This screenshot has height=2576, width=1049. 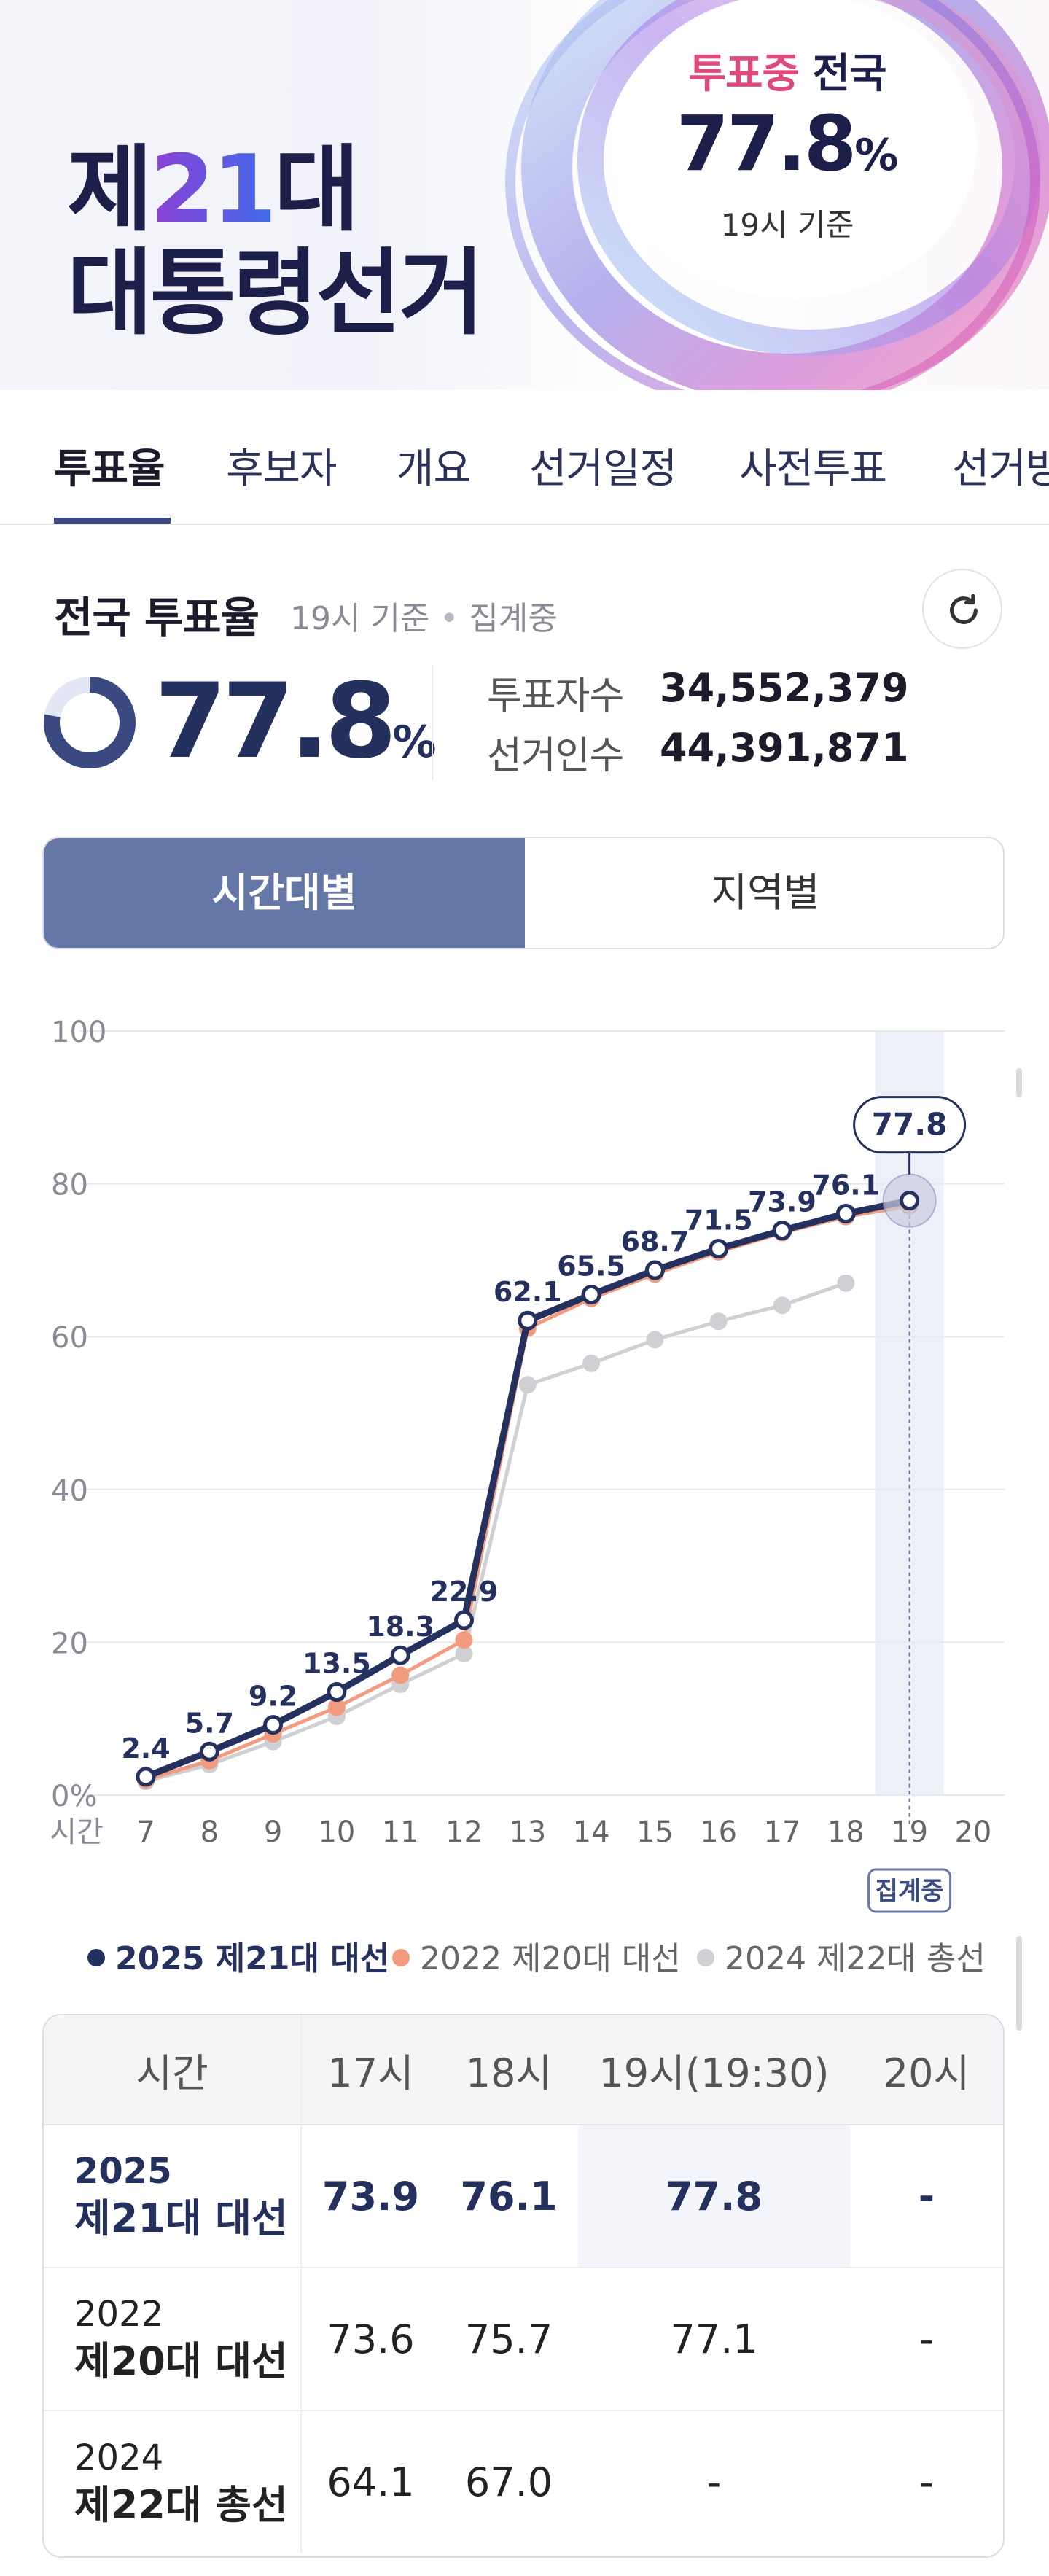 I want to click on table-header-row: 시간 17시 18시 19시(19:30) 20시, so click(x=523, y=2070).